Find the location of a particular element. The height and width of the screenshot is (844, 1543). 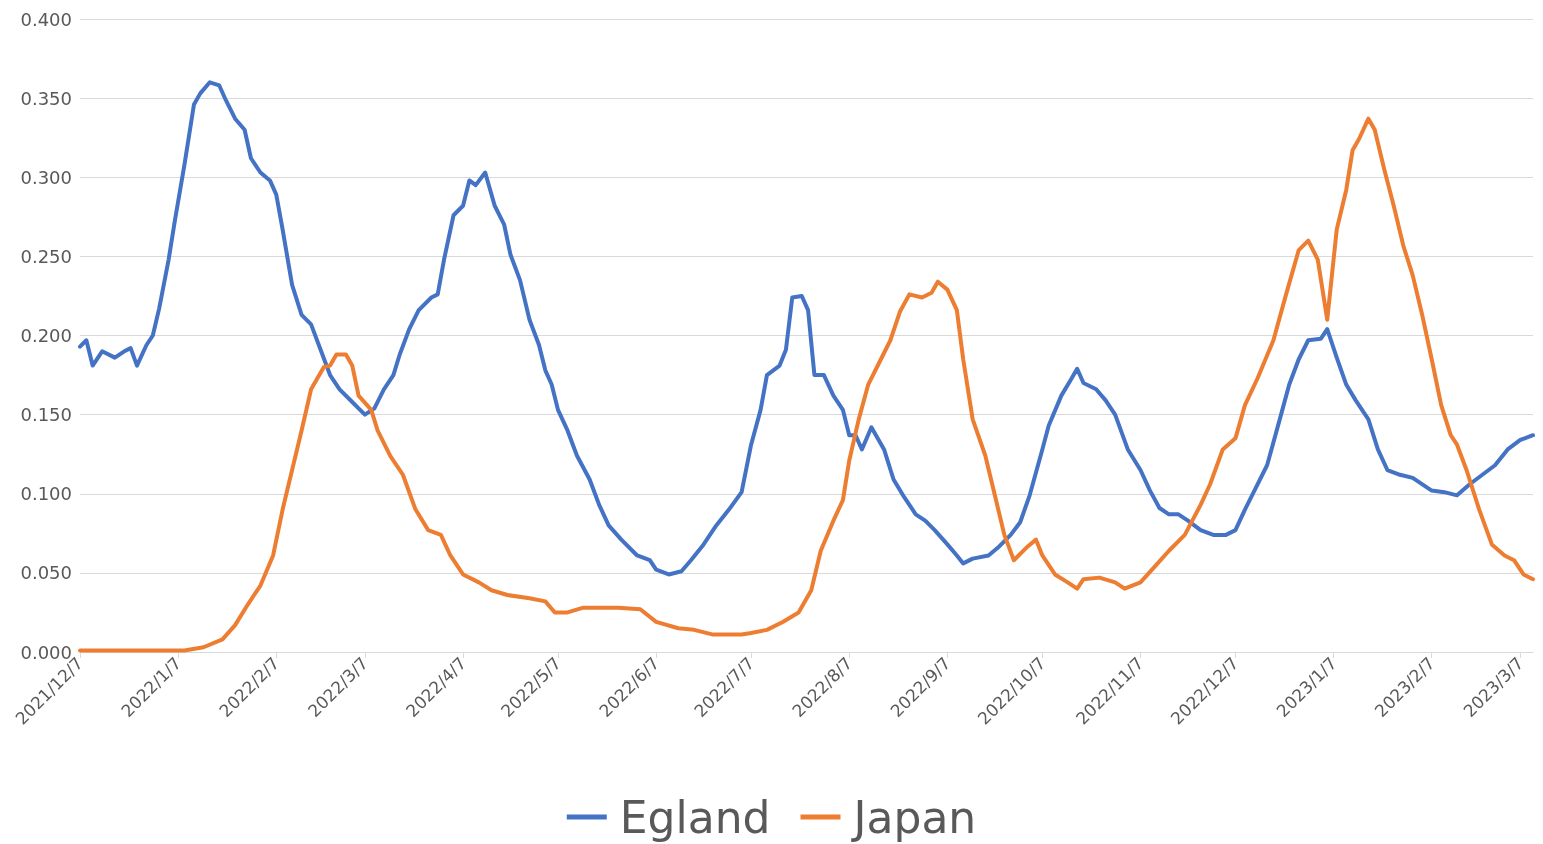

y-tick-label: 0.050 is located at coordinates (46, 573).